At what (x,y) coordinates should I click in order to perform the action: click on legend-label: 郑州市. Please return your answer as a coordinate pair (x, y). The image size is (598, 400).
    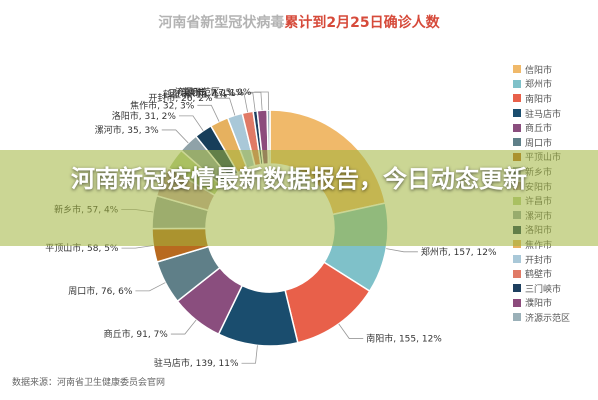
    Looking at the image, I should click on (539, 85).